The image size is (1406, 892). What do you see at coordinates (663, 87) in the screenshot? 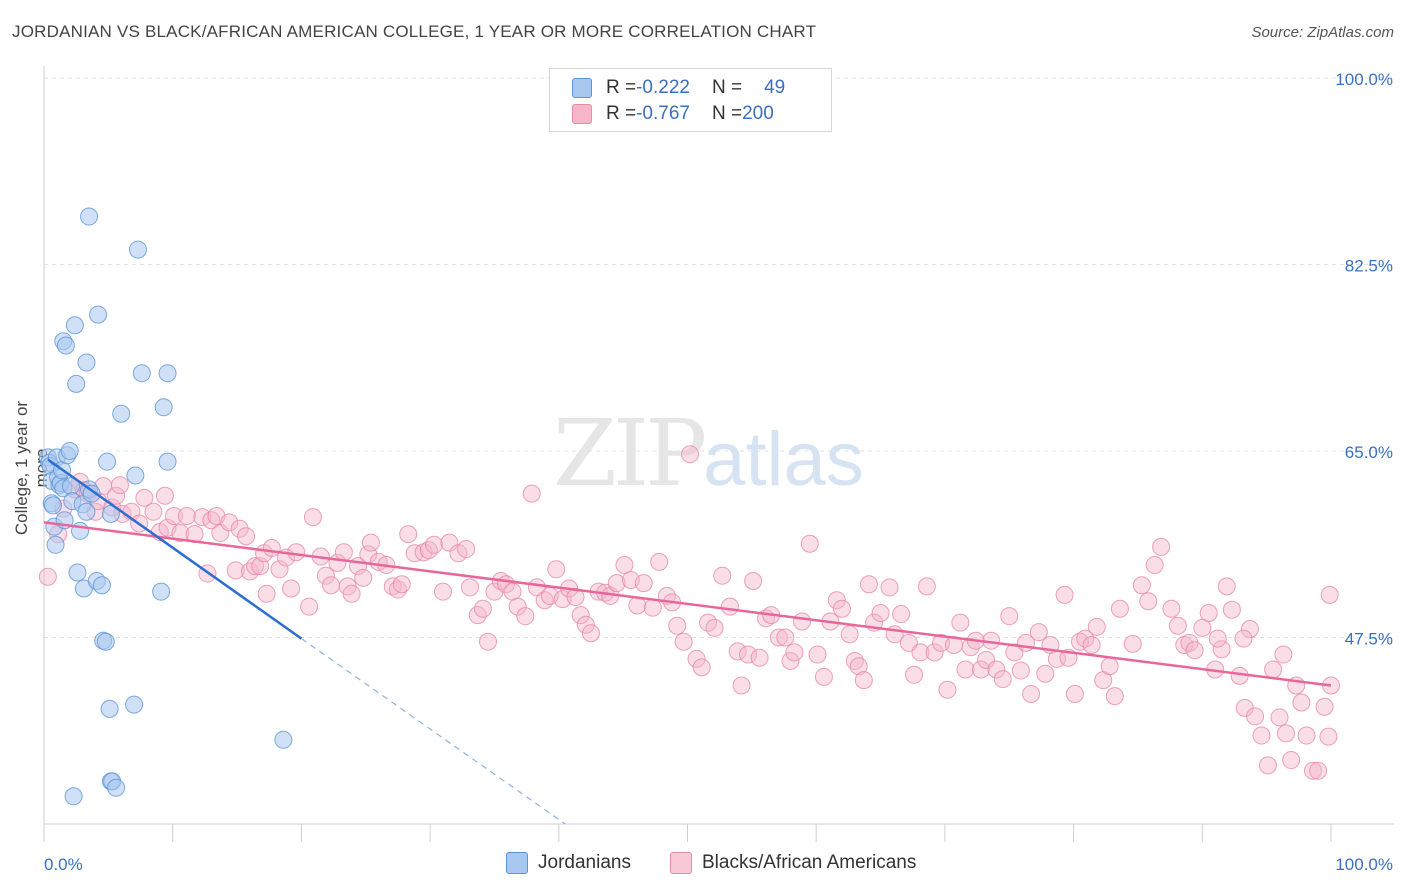
I see `legend-r-value: -0.222` at bounding box center [663, 87].